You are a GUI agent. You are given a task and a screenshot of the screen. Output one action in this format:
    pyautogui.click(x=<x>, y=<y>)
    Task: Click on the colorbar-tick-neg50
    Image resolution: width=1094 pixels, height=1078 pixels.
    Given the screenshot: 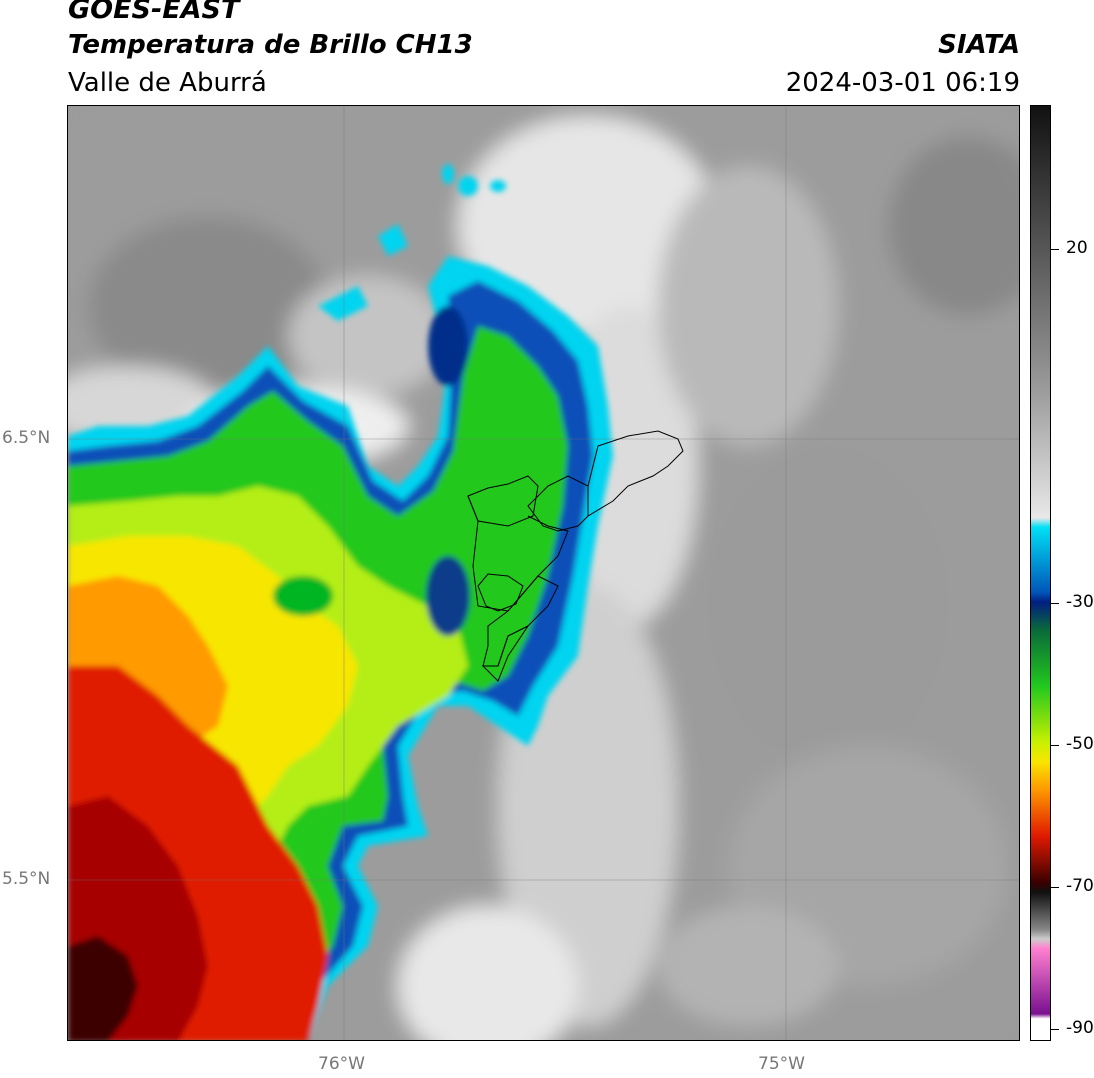 What is the action you would take?
    pyautogui.click(x=1055, y=745)
    